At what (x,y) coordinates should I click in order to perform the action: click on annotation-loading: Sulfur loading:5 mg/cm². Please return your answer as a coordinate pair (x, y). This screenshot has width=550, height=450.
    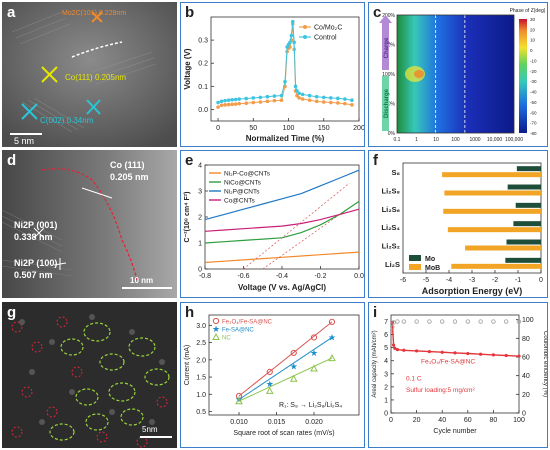
    Looking at the image, I should click on (440, 390).